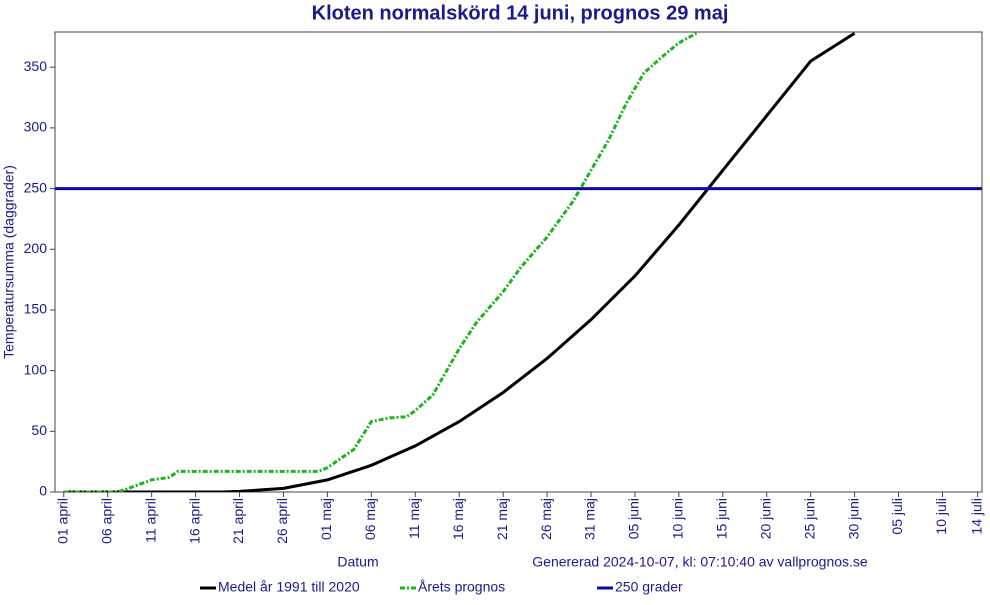 The width and height of the screenshot is (990, 605). I want to click on x-axis-label: Datum, so click(357, 562).